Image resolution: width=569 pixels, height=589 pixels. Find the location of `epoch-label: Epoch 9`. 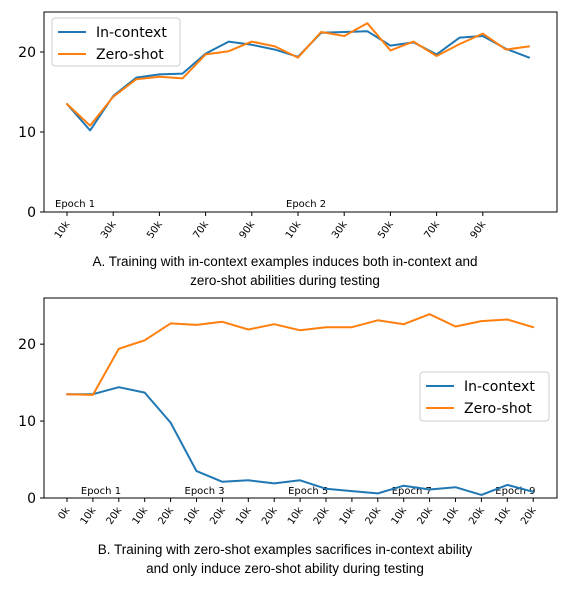

epoch-label: Epoch 9 is located at coordinates (515, 491).